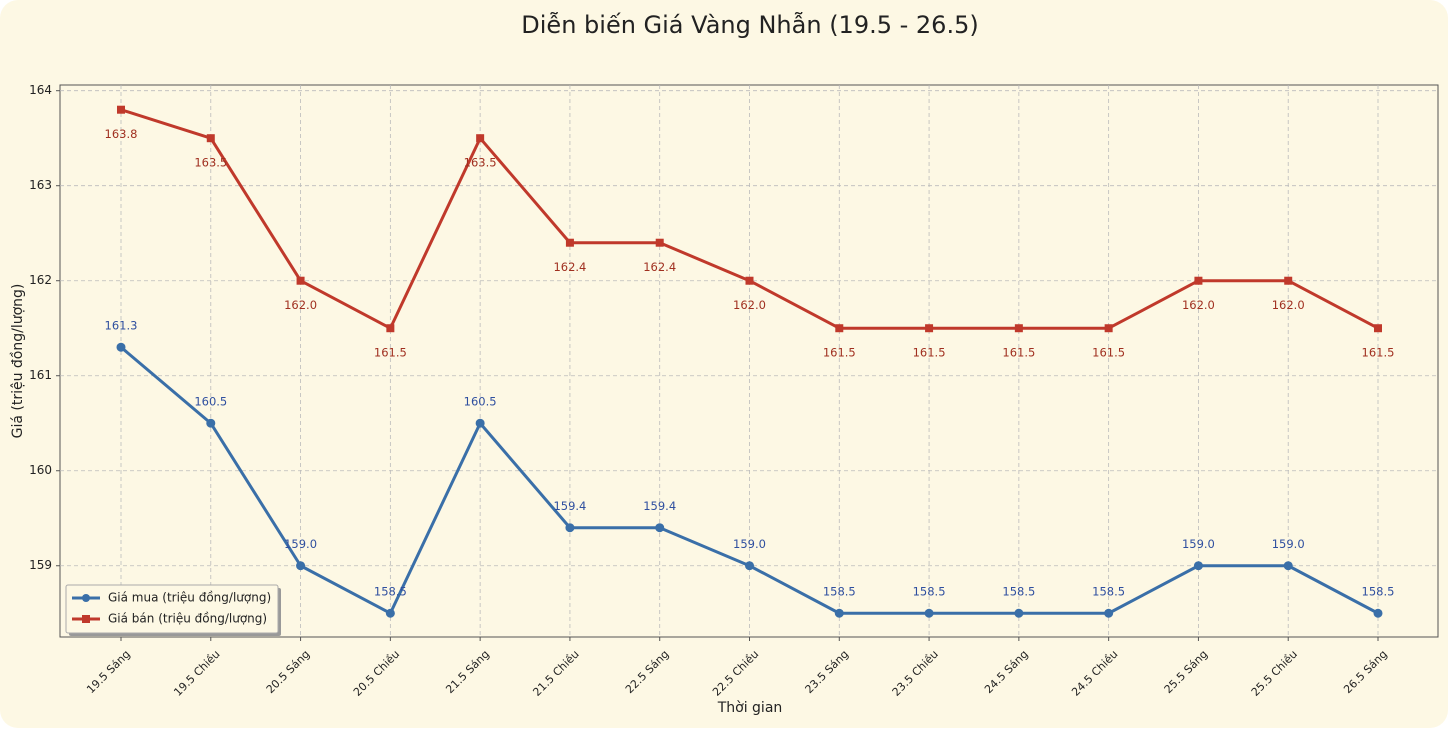  Describe the element at coordinates (915, 673) in the screenshot. I see `x-tick-label: 23.5 Chiều` at that location.